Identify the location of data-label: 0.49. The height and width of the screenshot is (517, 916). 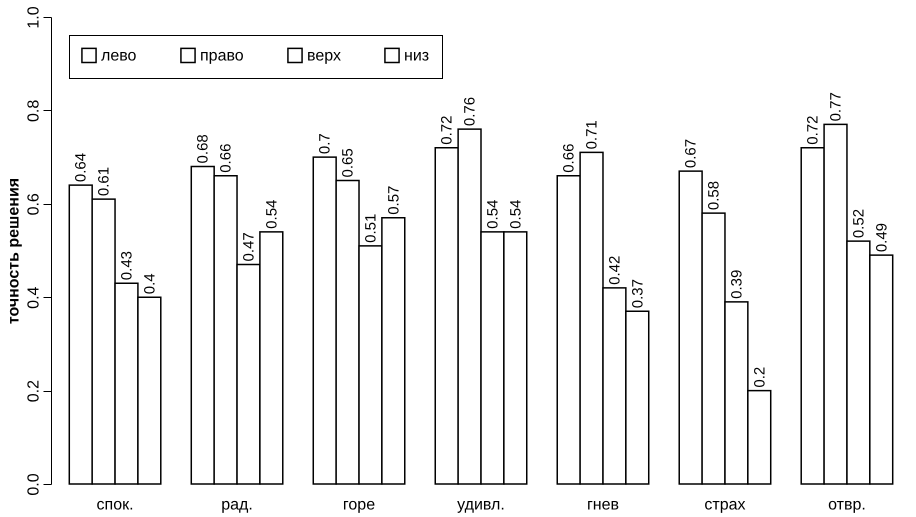
(881, 237).